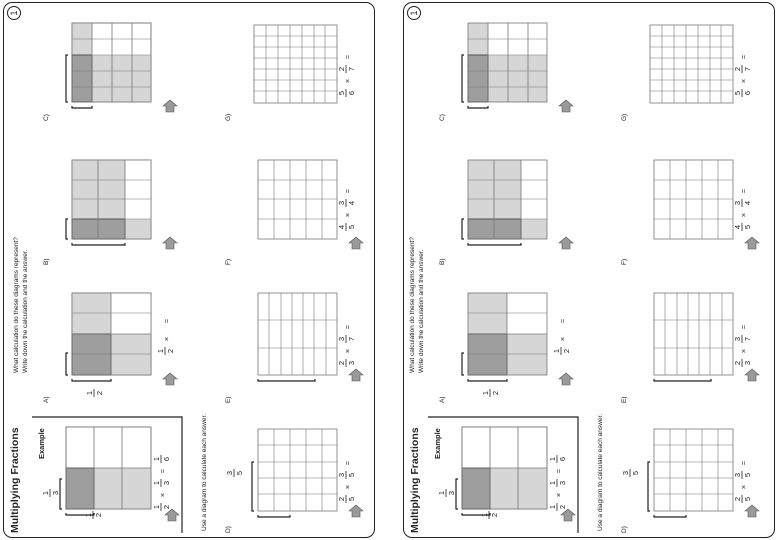 This screenshot has height=540, width=780. I want to click on light-cell, so click(527, 354).